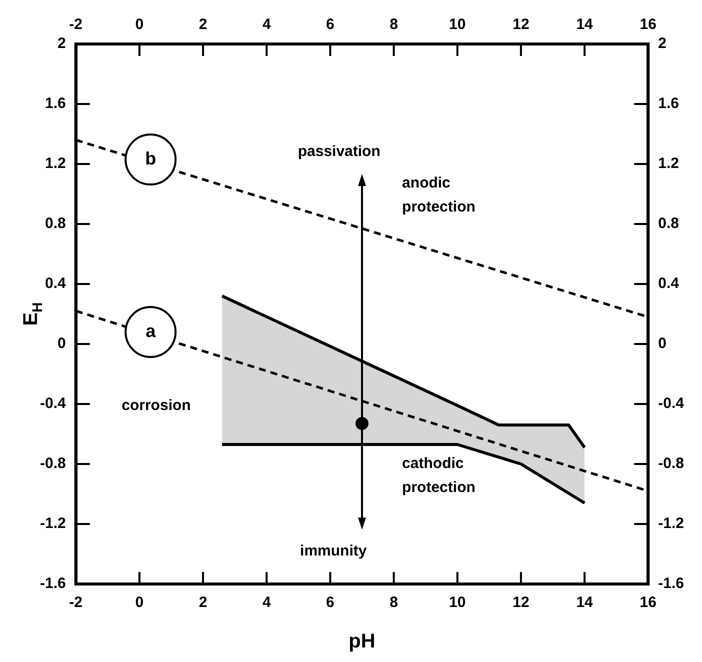 This screenshot has height=662, width=702. Describe the element at coordinates (53, 463) in the screenshot. I see `y-tick-label: -0.8` at that location.